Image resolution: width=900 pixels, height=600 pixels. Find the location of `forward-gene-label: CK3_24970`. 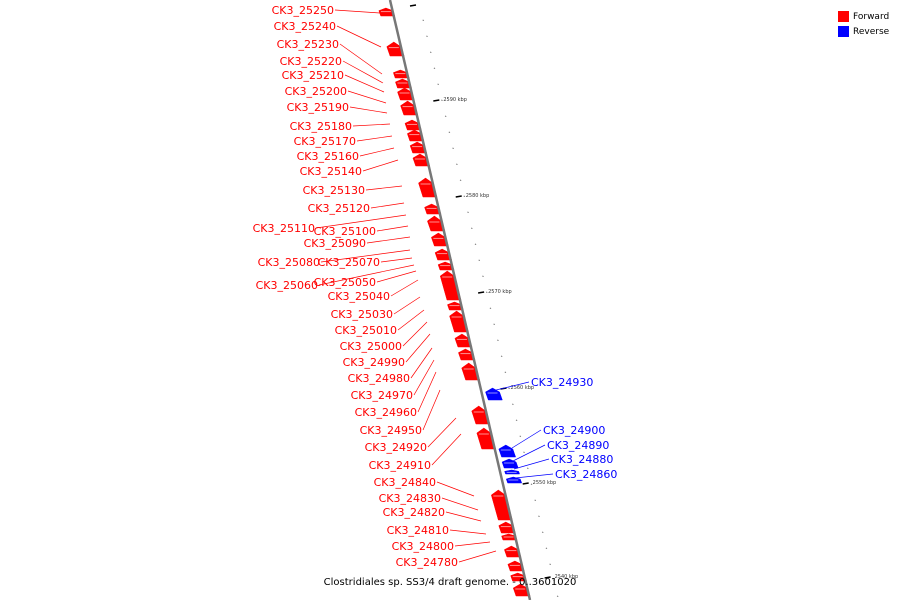

forward-gene-label: CK3_24970 is located at coordinates (382, 395).